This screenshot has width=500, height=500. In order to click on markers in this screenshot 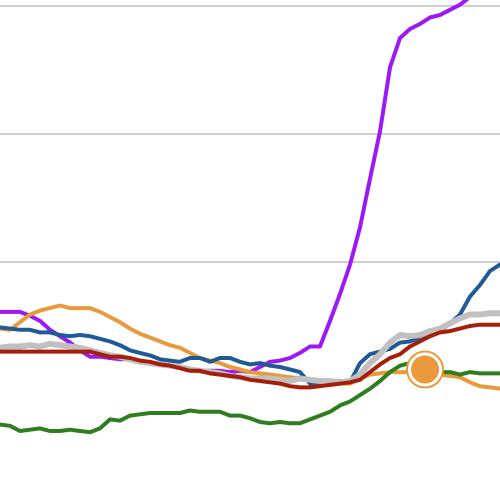, I will do `click(425, 369)`.